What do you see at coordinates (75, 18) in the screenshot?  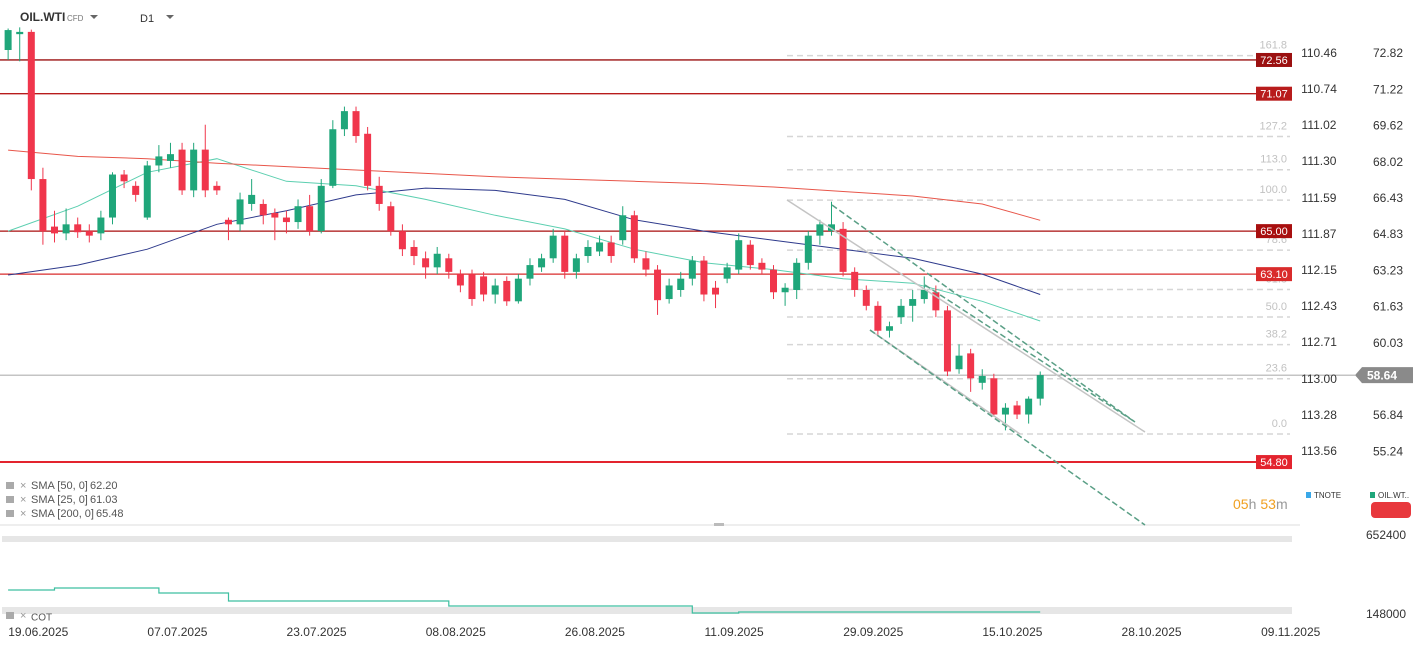 I see `instrument: CFD` at bounding box center [75, 18].